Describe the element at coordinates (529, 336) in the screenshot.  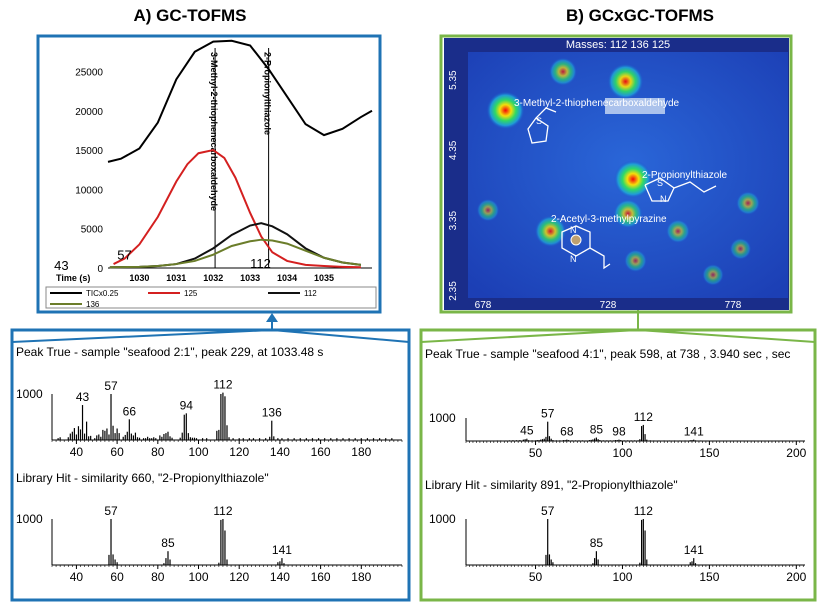
I see `gcxgc-connector-left` at that location.